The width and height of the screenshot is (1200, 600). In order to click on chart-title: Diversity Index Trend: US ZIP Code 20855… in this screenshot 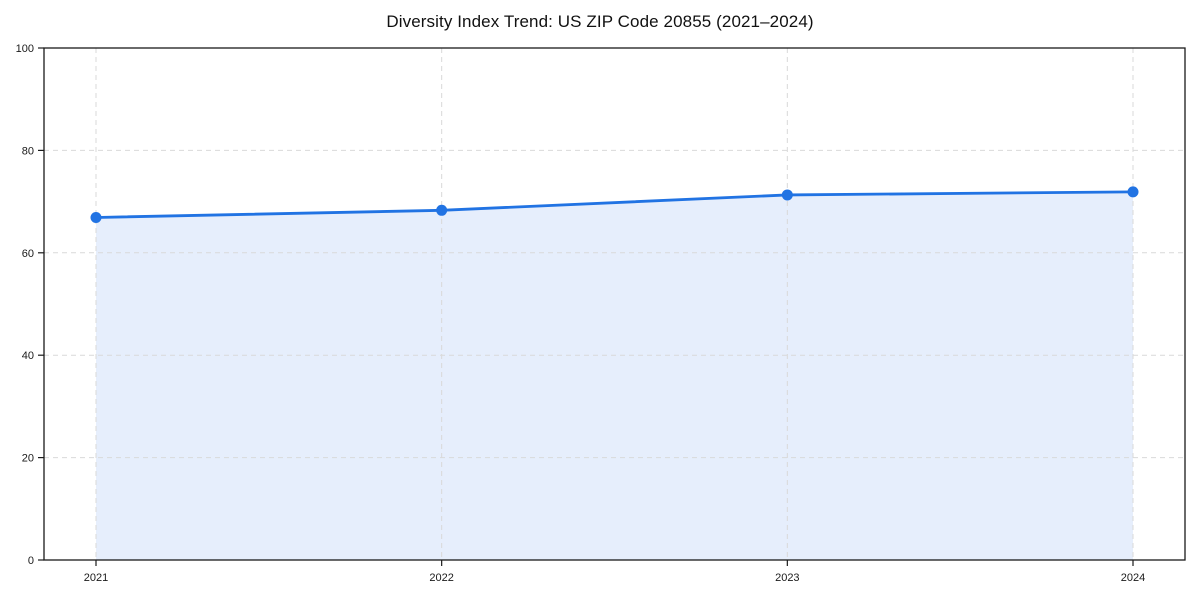, I will do `click(600, 21)`.